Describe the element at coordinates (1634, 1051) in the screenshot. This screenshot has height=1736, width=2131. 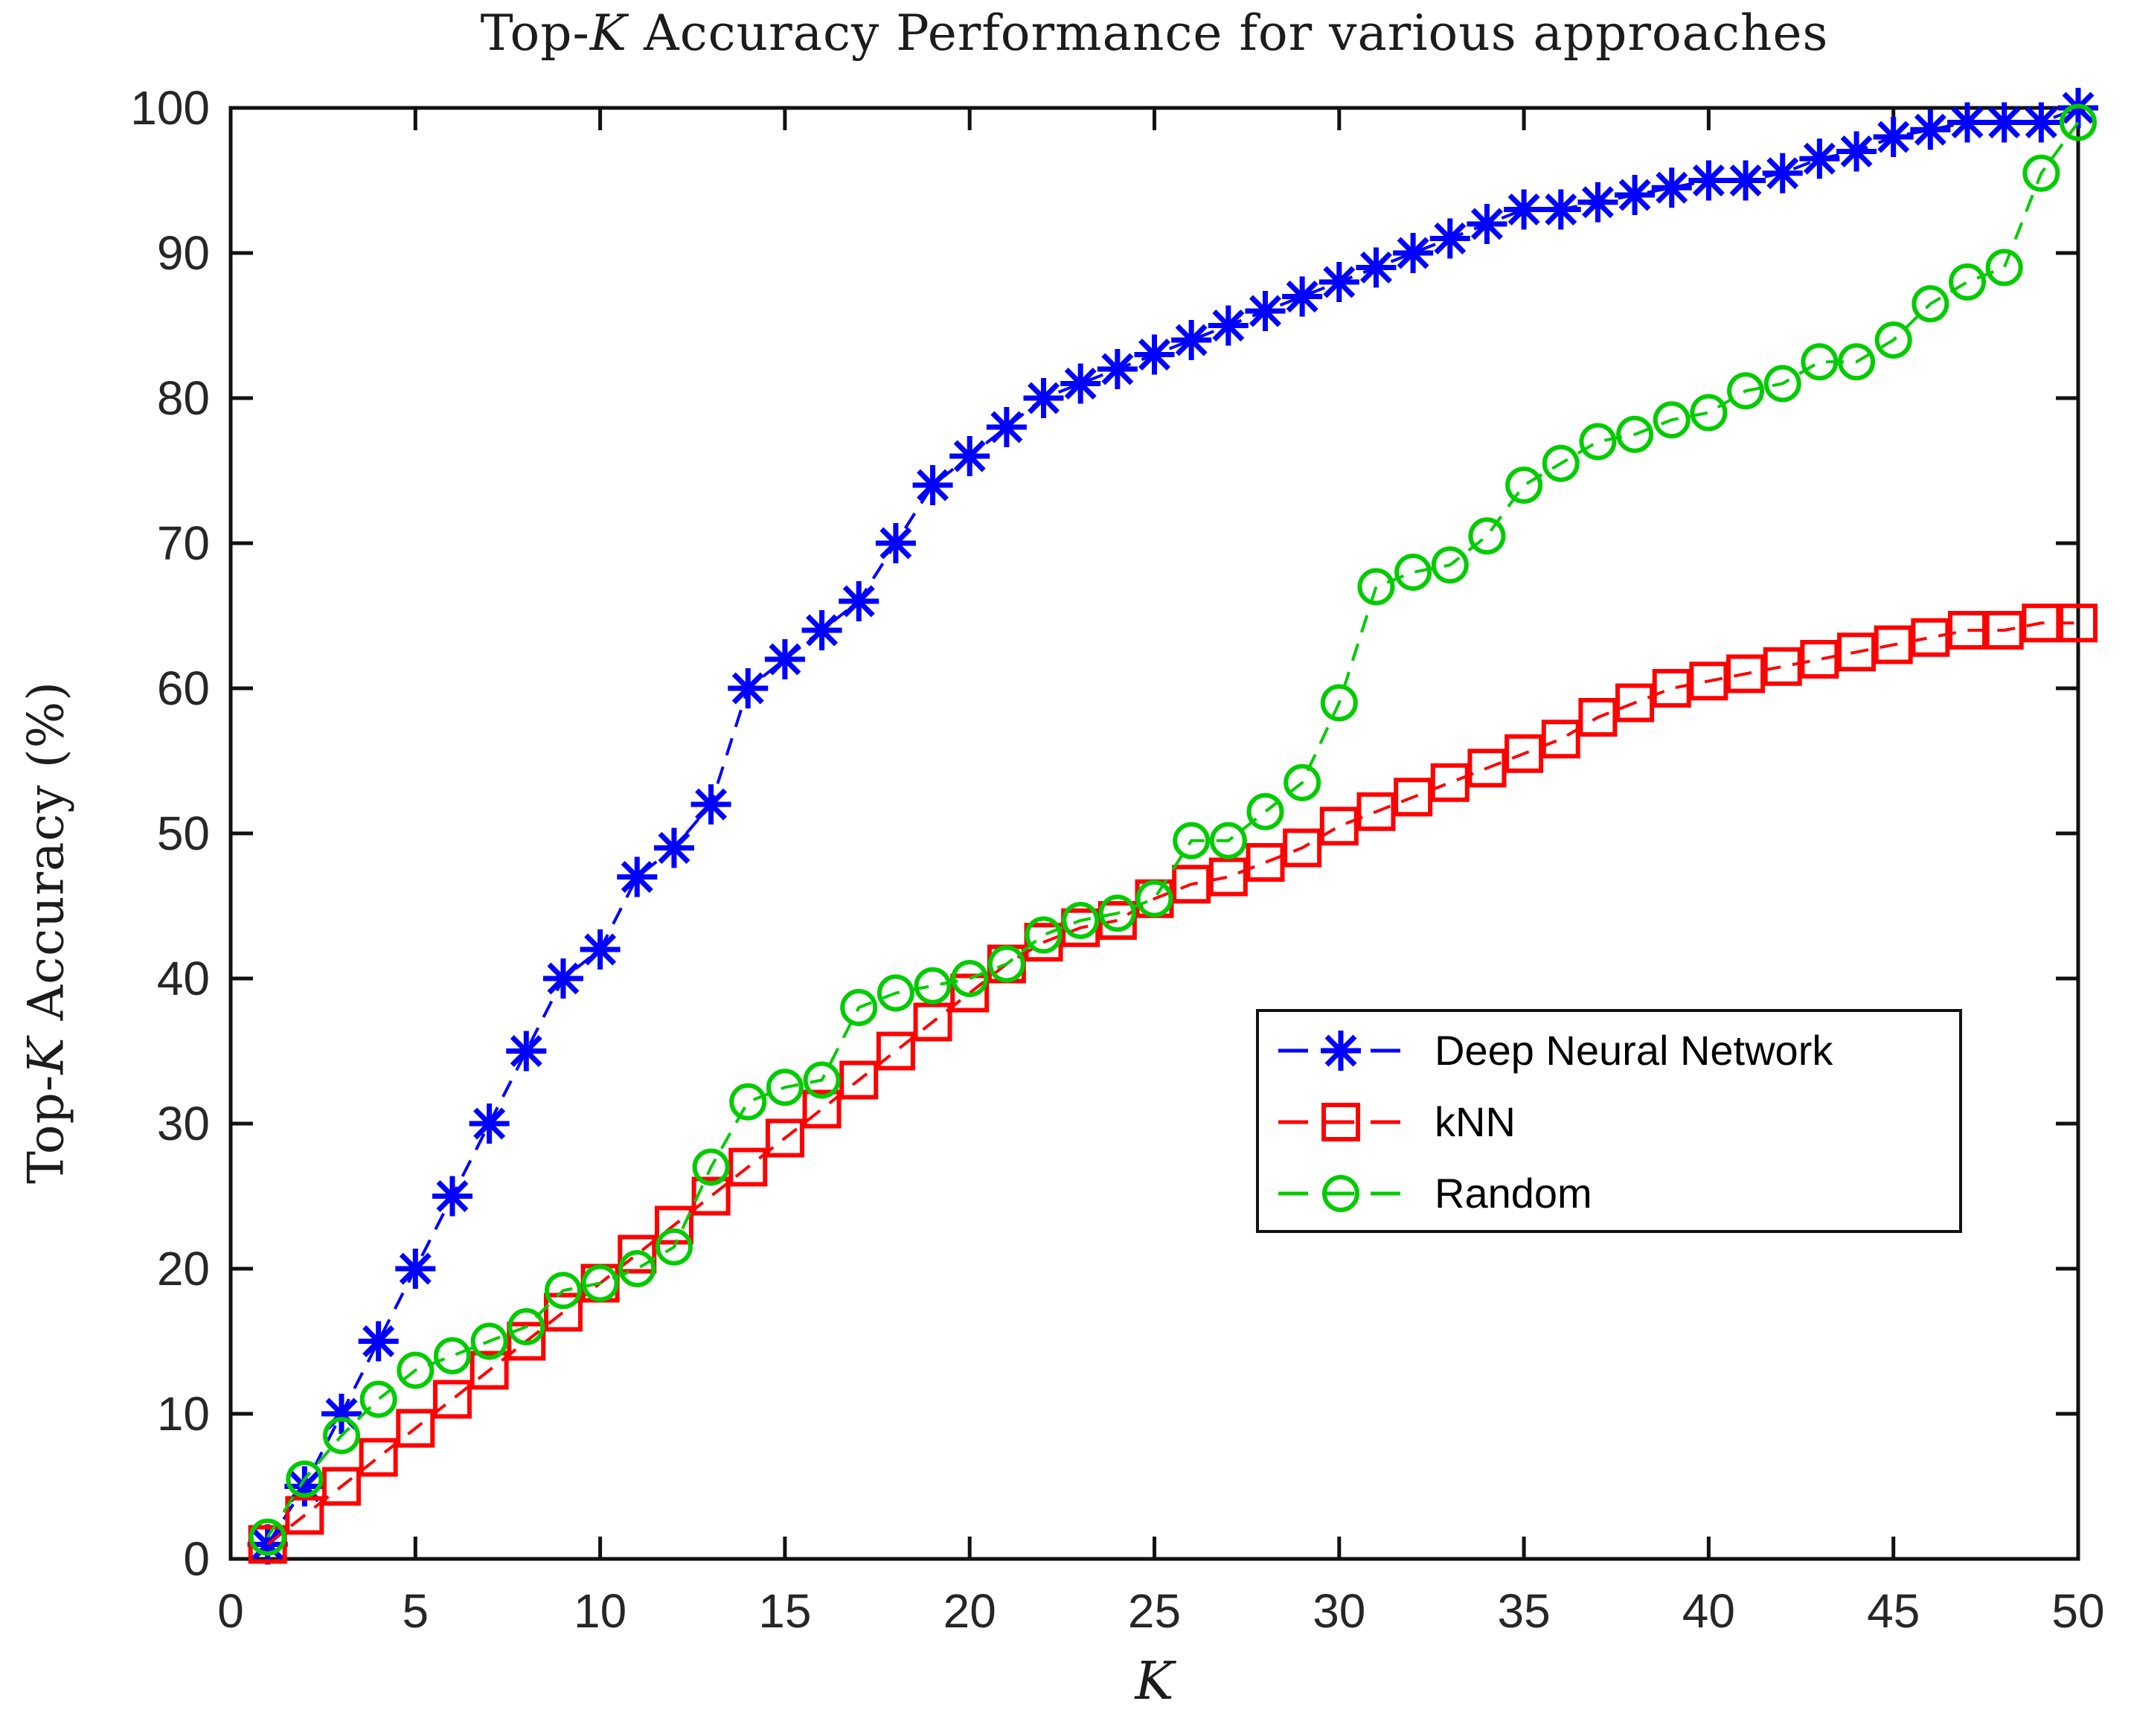
I see `legend-entry-label: Deep Neural Network` at that location.